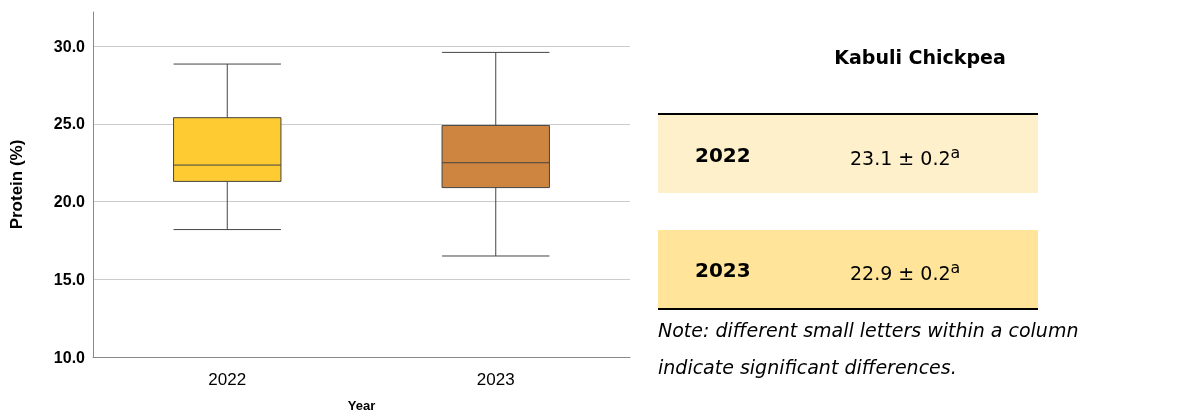  I want to click on text: 23.1 ± 0.2$^{a}$, so click(905, 156).